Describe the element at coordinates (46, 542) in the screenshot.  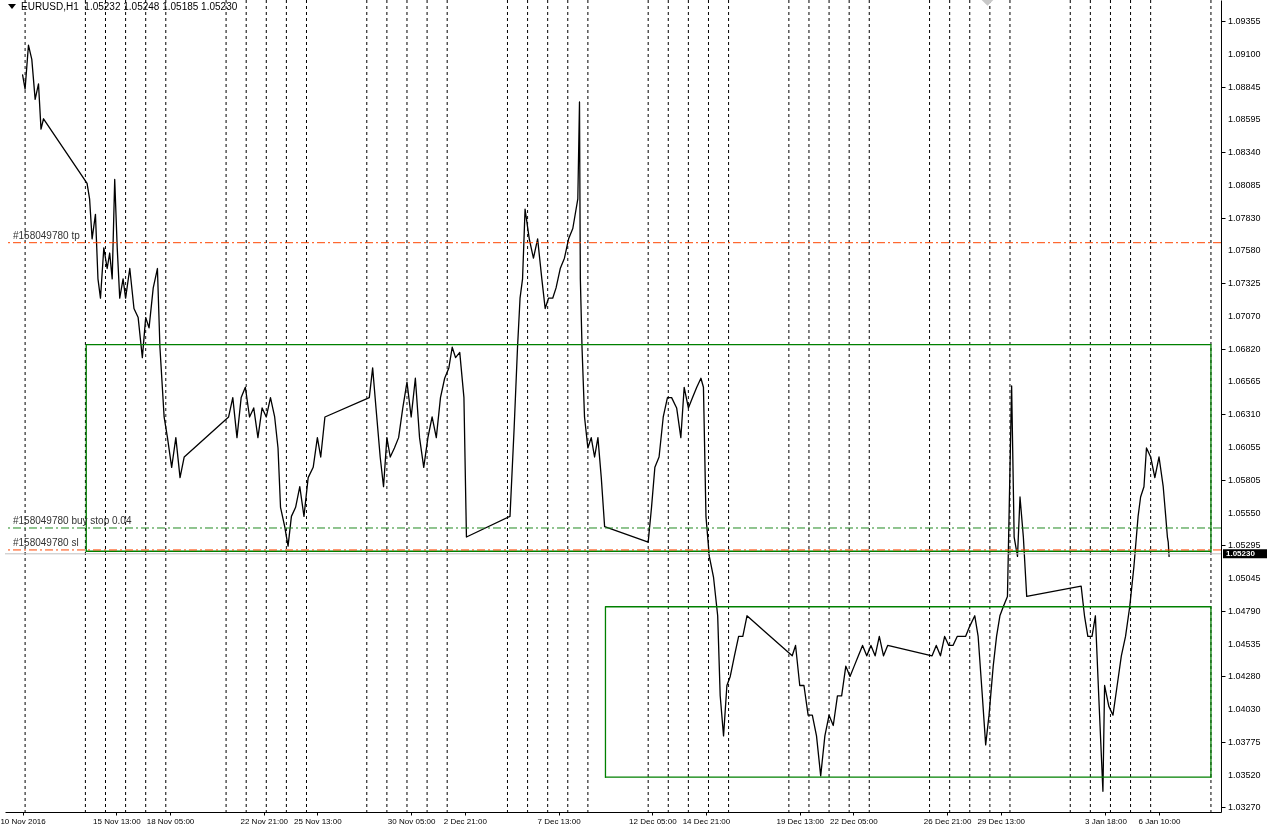
I see `ref-line-label: #158049780 sl` at that location.